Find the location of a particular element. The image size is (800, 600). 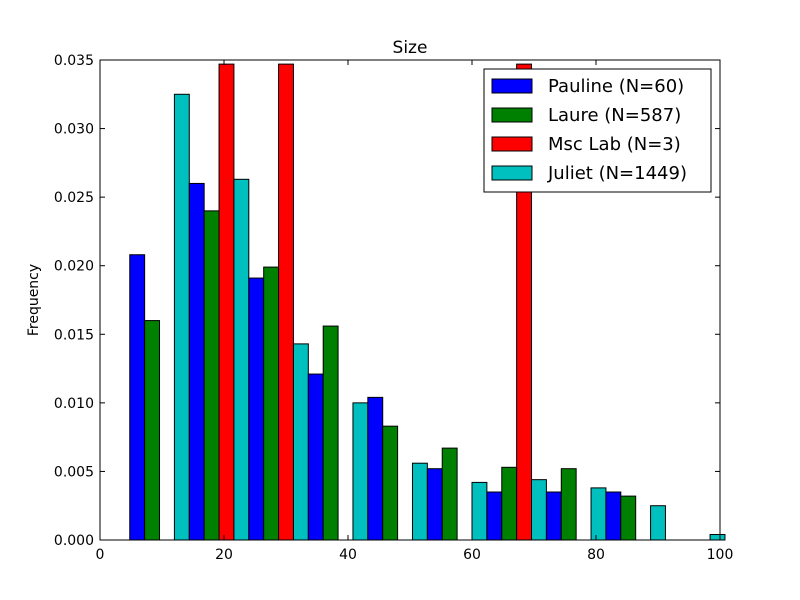

y-tick-label: 0.020 is located at coordinates (74, 267).